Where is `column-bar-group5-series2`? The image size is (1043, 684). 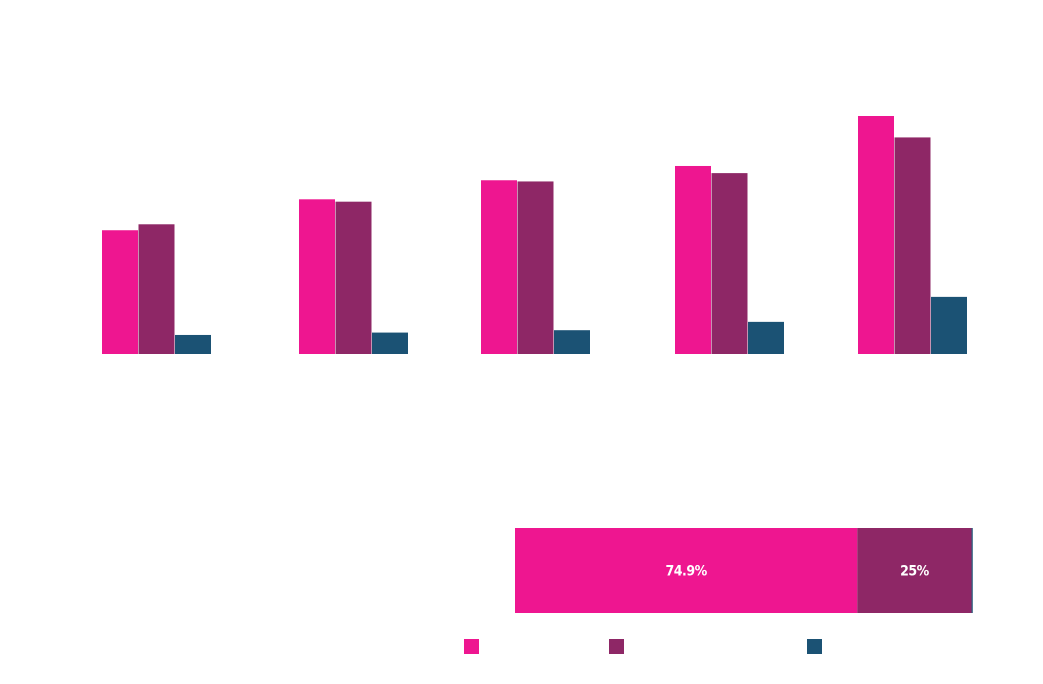
column-bar-group5-series2 is located at coordinates (912, 245).